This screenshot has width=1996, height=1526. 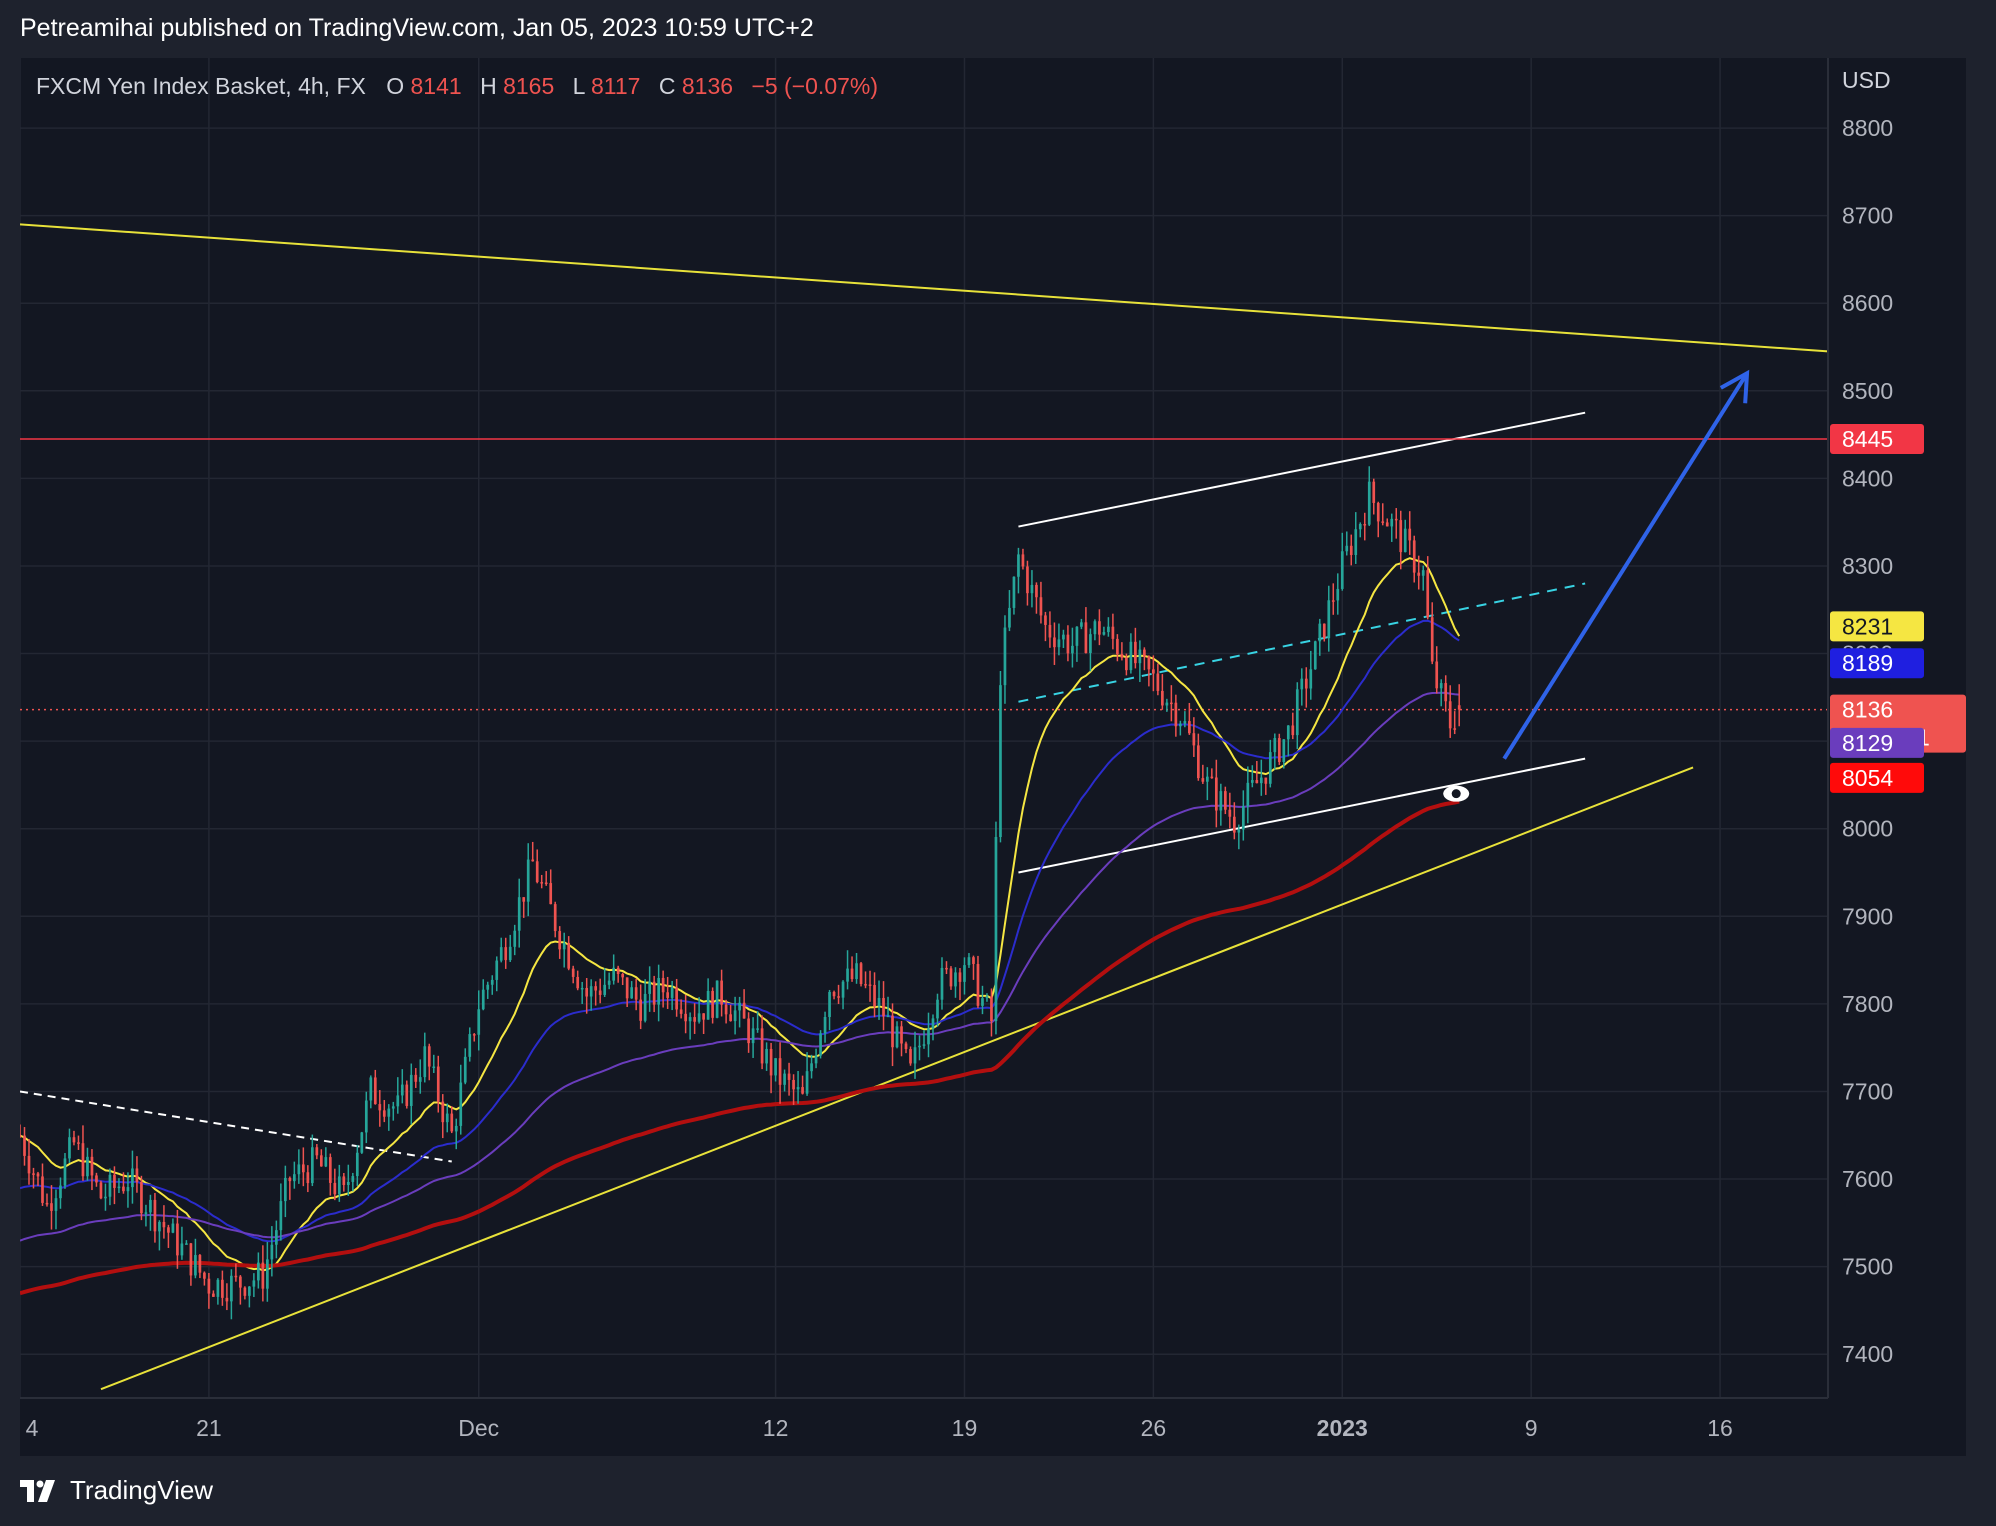 I want to click on eye-icon-pupil, so click(x=1456, y=794).